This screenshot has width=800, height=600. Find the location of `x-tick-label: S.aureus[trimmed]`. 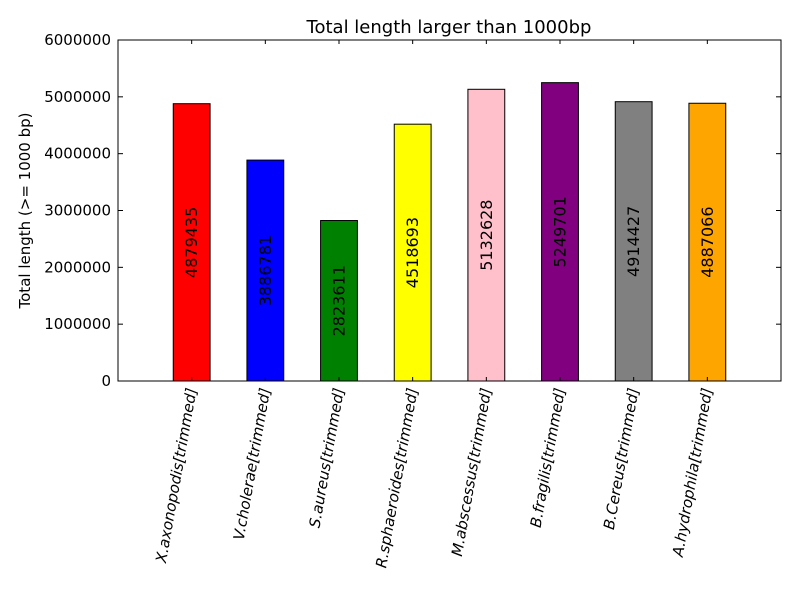

x-tick-label: S.aureus[trimmed] is located at coordinates (327, 457).